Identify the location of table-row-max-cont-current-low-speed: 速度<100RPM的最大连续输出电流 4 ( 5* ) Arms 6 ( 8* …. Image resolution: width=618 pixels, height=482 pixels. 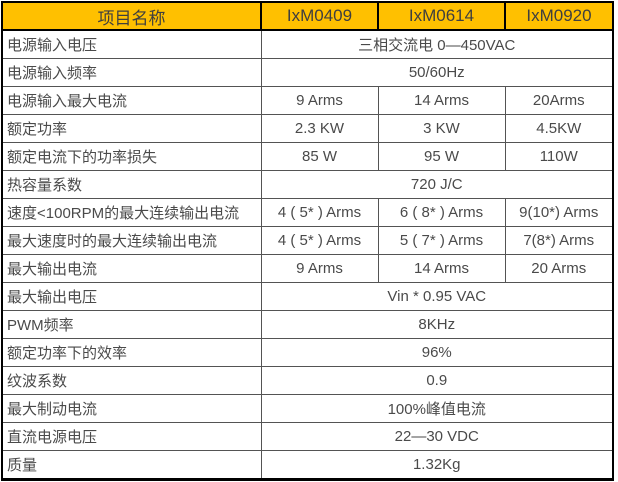
(307, 212).